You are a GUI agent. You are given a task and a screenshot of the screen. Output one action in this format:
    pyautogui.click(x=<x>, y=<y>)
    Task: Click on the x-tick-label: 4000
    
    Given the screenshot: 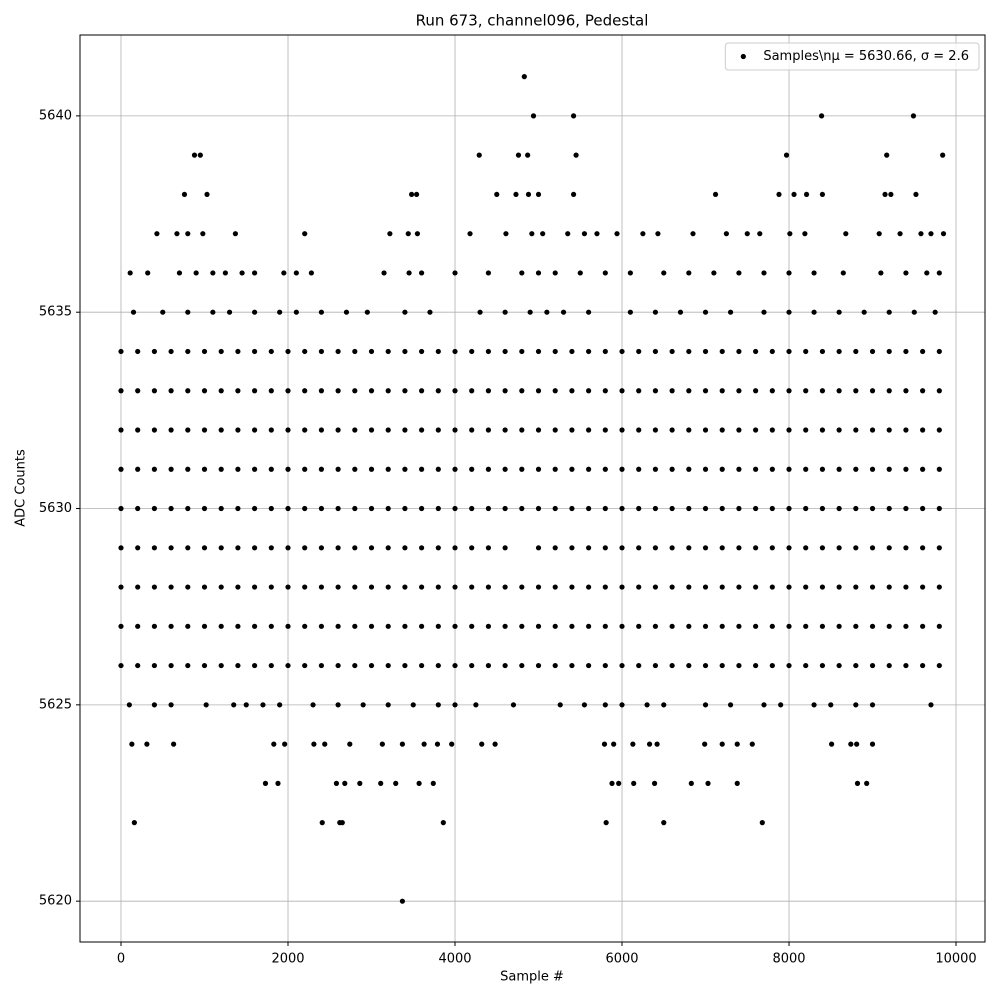 What is the action you would take?
    pyautogui.click(x=454, y=959)
    